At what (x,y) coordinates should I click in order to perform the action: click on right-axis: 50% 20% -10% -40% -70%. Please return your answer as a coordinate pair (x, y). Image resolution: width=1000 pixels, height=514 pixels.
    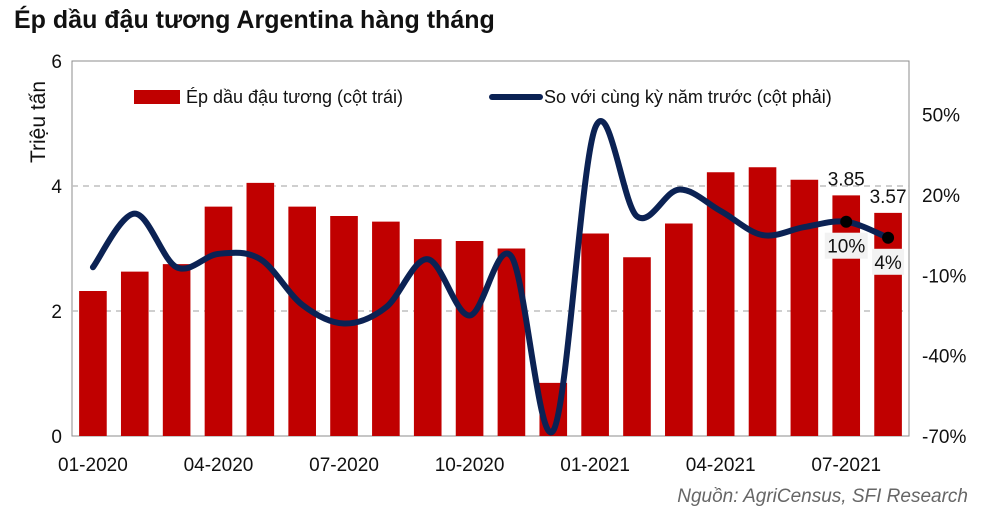
    Looking at the image, I should click on (944, 277).